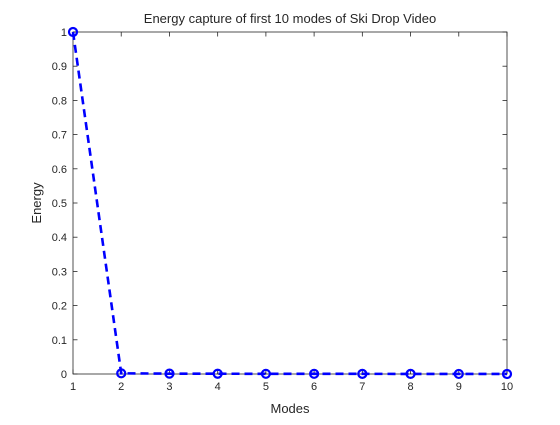  I want to click on x-tick-label: 5, so click(266, 387).